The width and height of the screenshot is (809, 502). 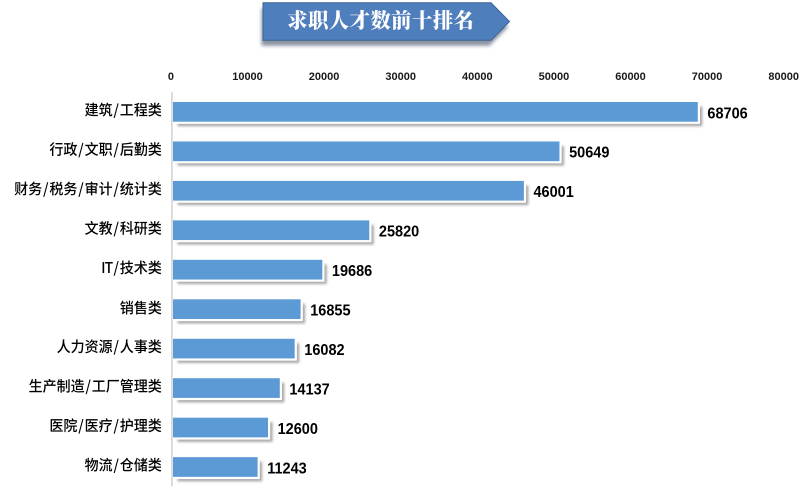 What do you see at coordinates (324, 351) in the screenshot?
I see `svg-text: 16082` at bounding box center [324, 351].